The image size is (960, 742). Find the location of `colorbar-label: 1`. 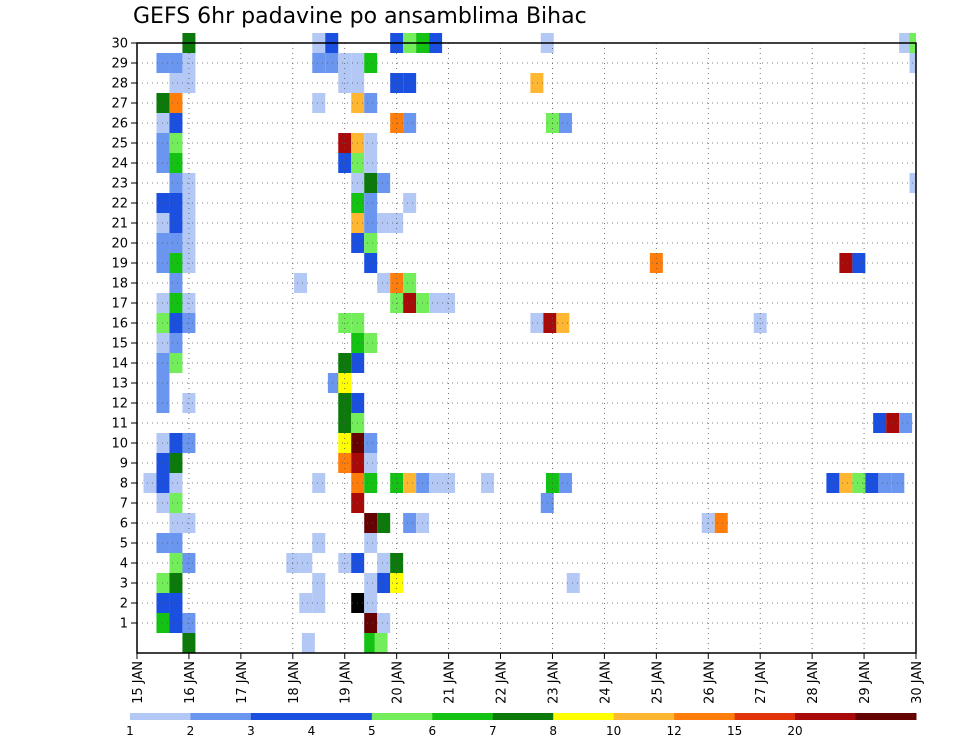

colorbar-label: 1 is located at coordinates (130, 731).